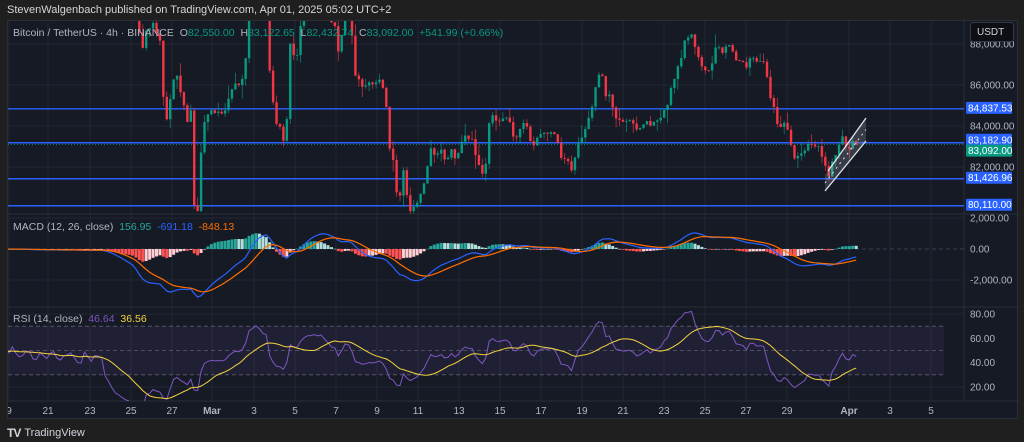  Describe the element at coordinates (990, 140) in the screenshot. I see `price-level-label: 83,182.90` at that location.